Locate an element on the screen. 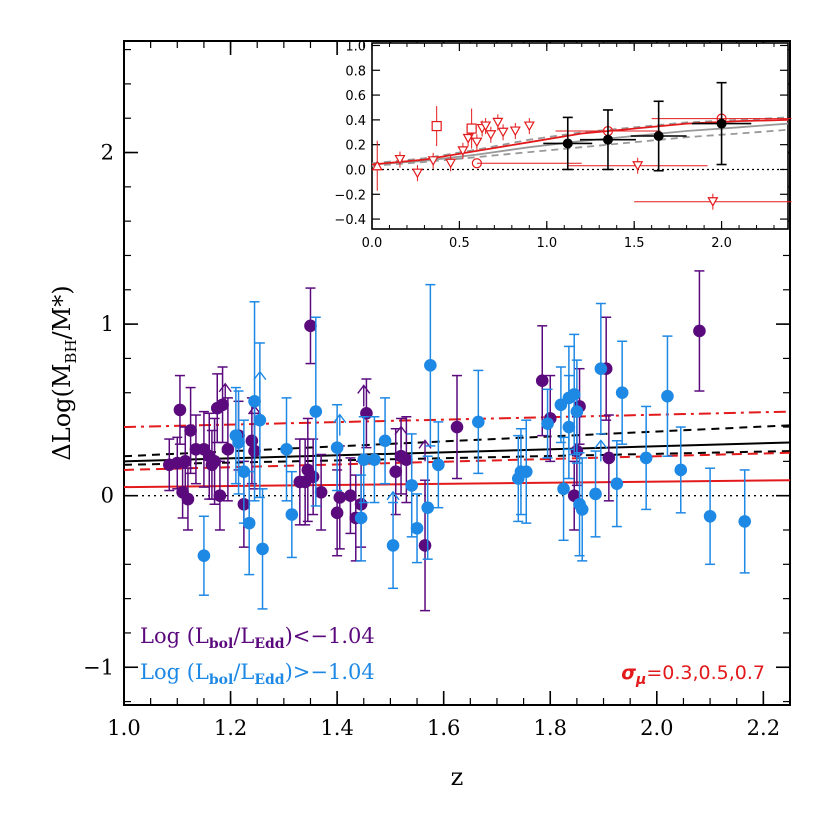  sigma-values: =0.3,0.5,0.7 is located at coordinates (705, 673).